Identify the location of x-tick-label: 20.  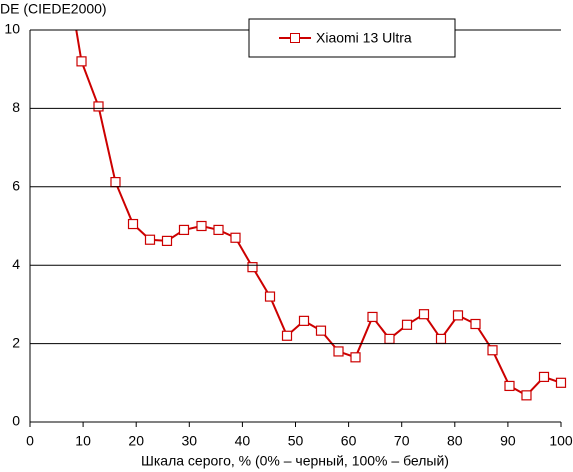
(136, 441).